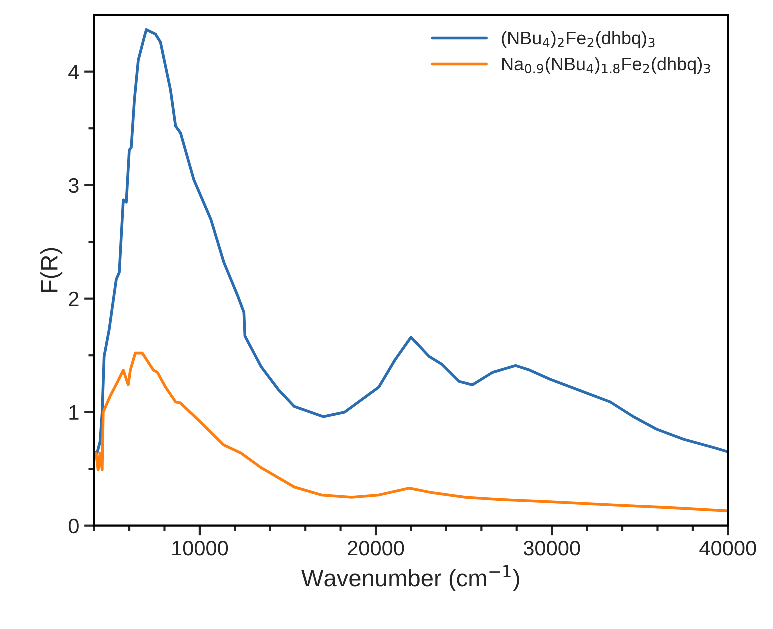  Describe the element at coordinates (74, 72) in the screenshot. I see `y-tick-label: 4` at that location.